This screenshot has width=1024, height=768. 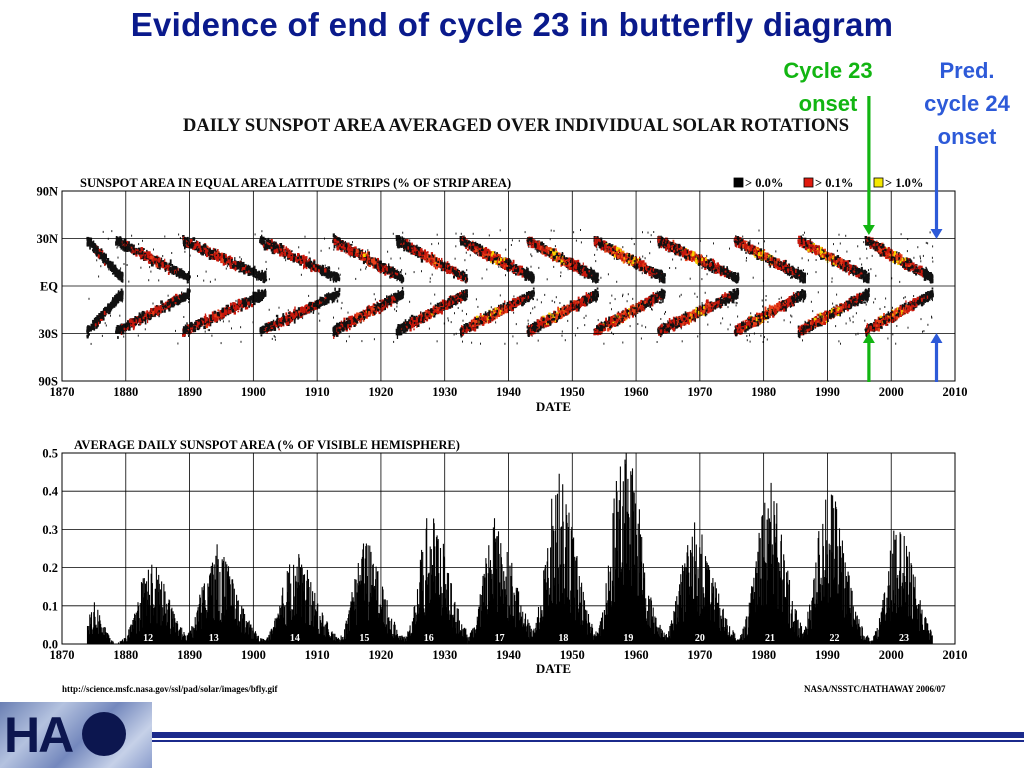 What do you see at coordinates (510, 287) in the screenshot?
I see `butterfly-marks` at bounding box center [510, 287].